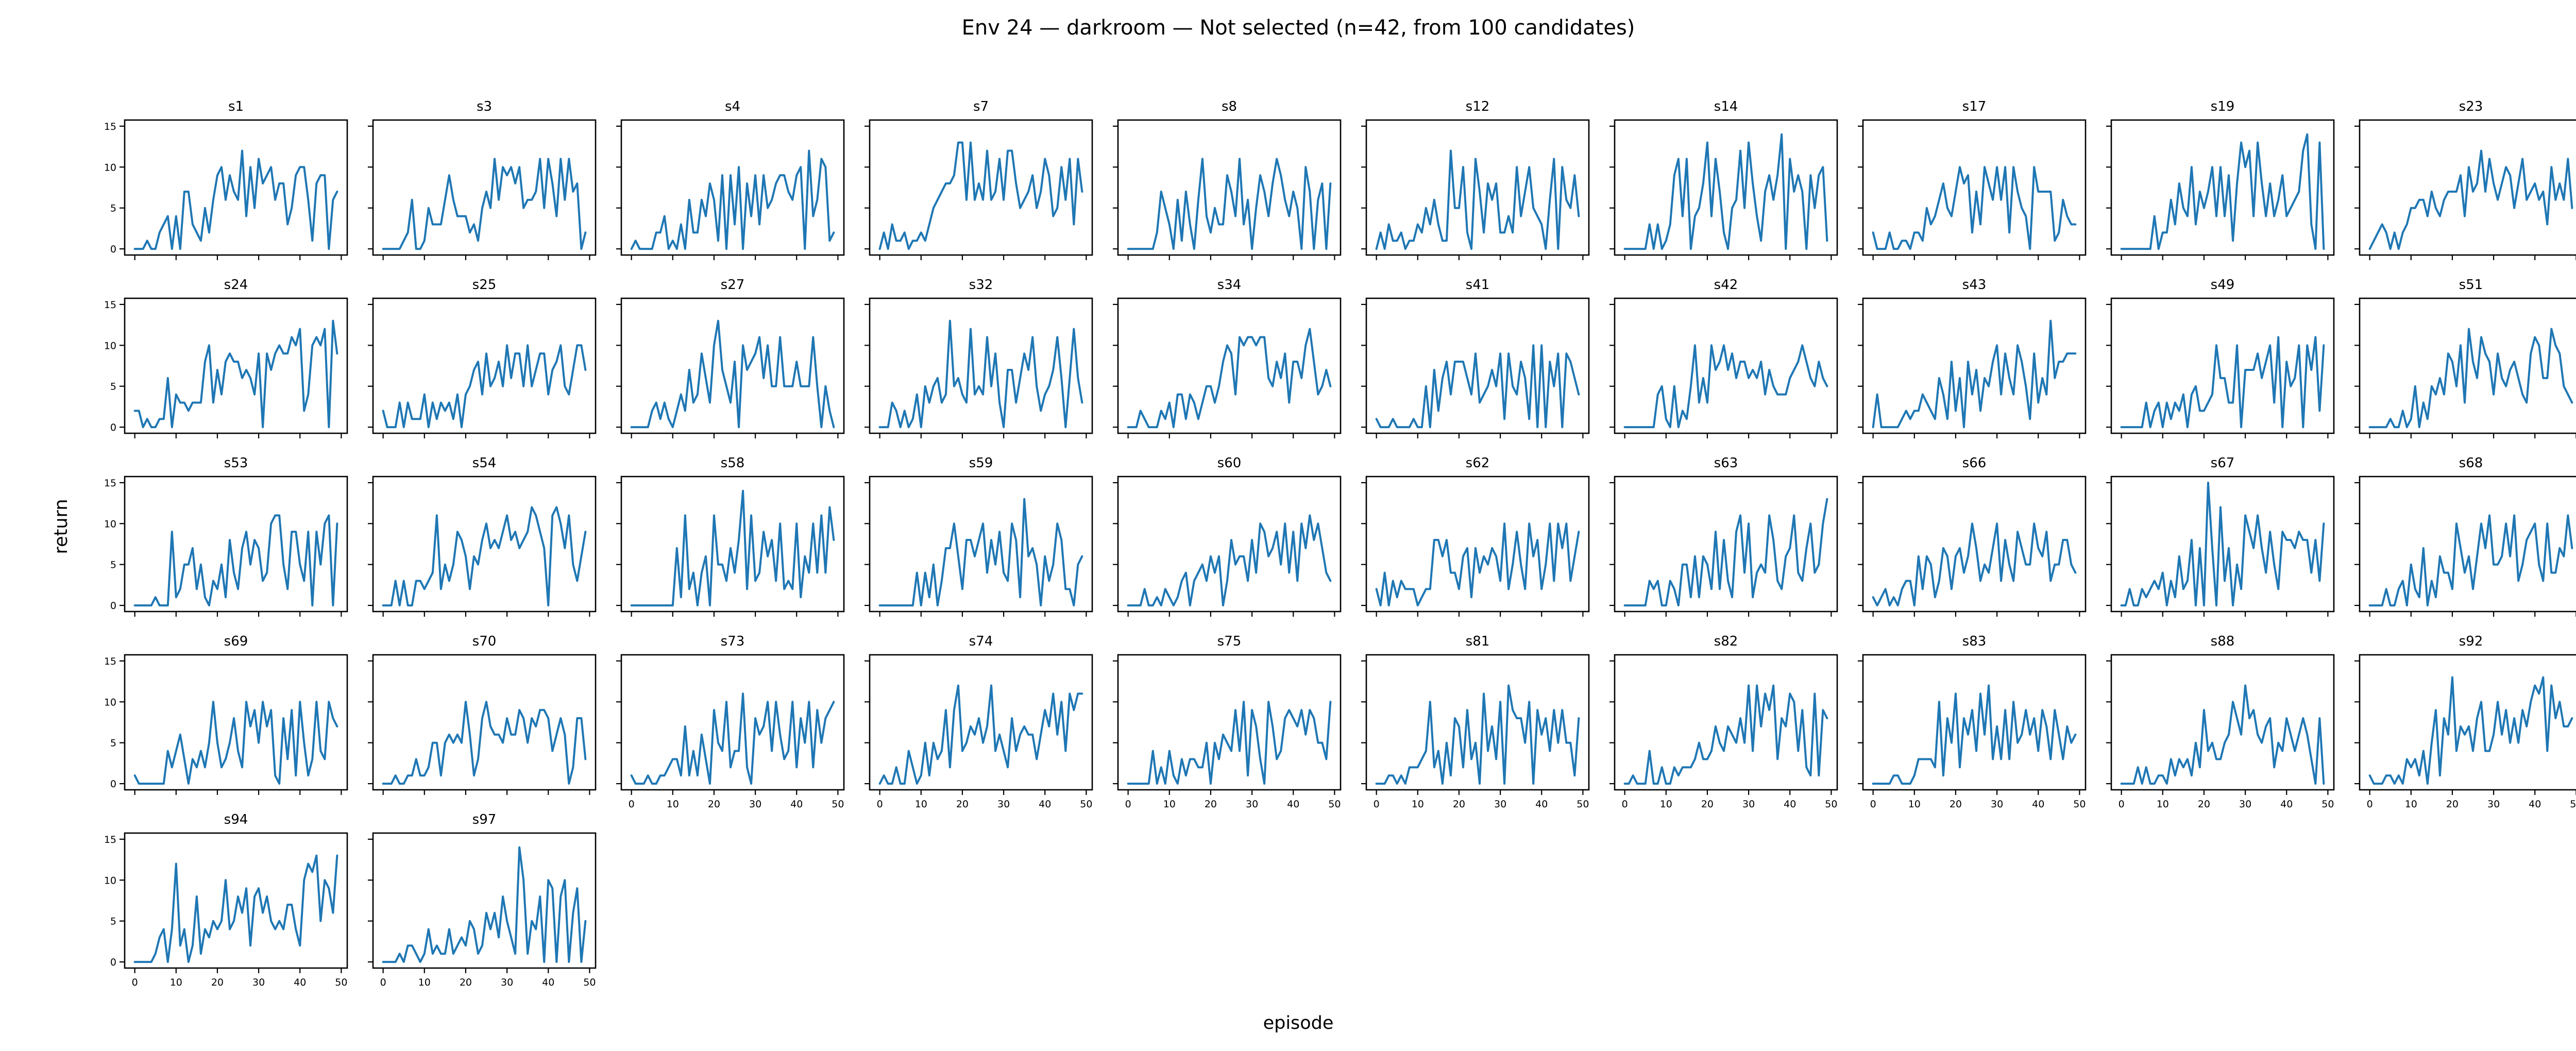  I want to click on subplot-s74: s74 0 10 20 30 40 50, so click(979, 722).